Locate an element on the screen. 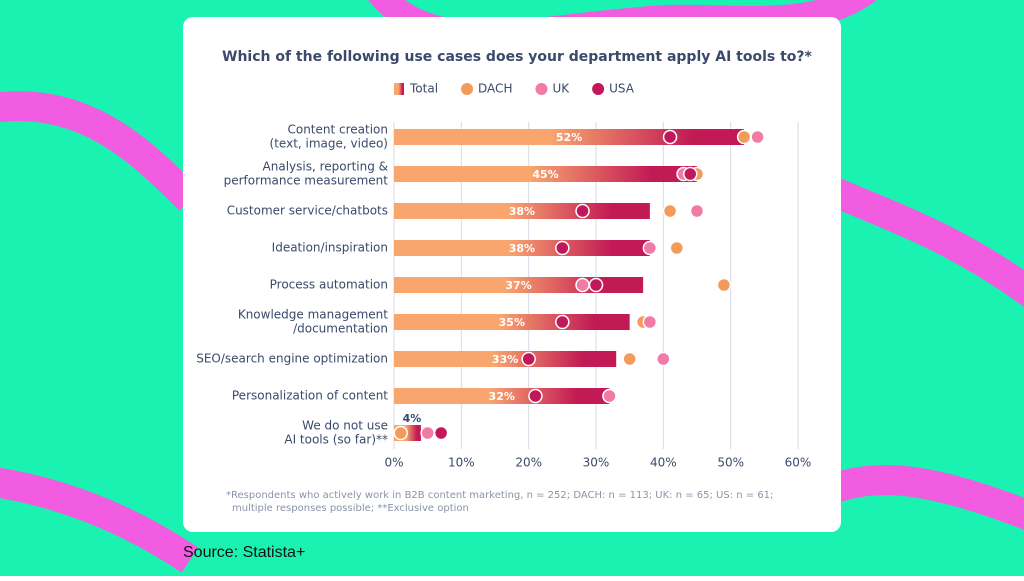  y-tick-label: AI tools (so far)** is located at coordinates (336, 440).